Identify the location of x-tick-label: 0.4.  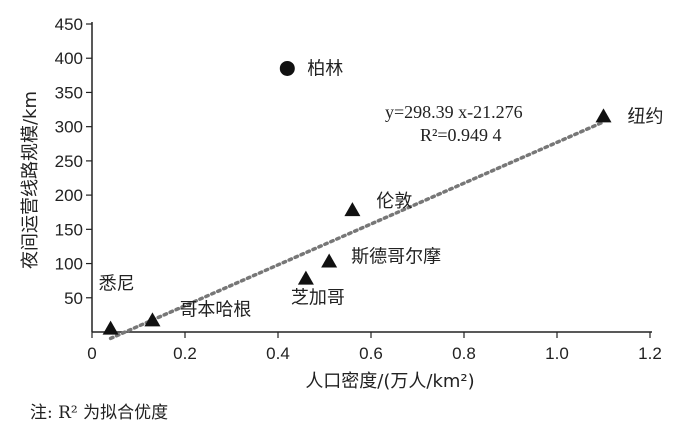
(278, 353).